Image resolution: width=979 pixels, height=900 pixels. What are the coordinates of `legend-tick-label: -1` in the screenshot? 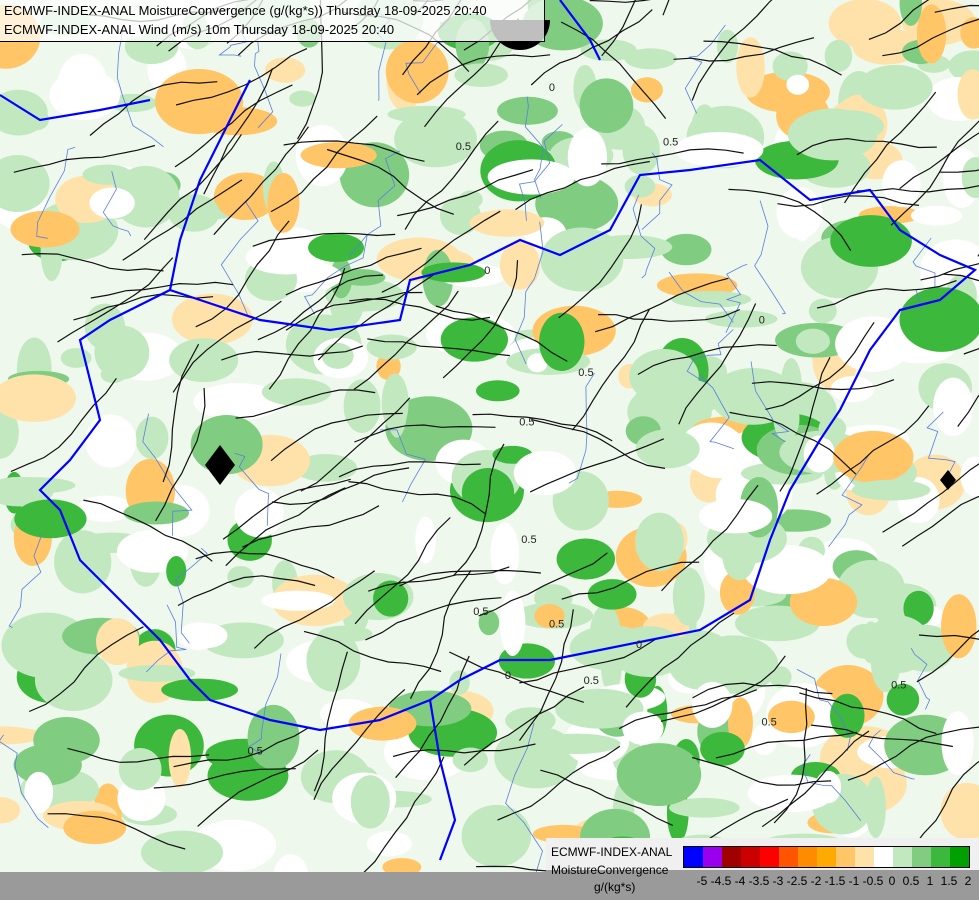 It's located at (854, 881).